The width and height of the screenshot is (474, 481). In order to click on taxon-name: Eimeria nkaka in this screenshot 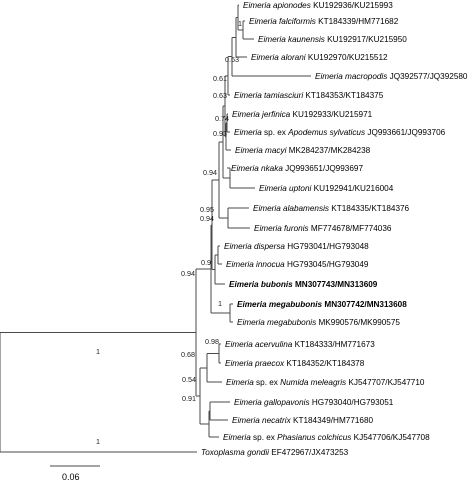, I will do `click(257, 168)`.